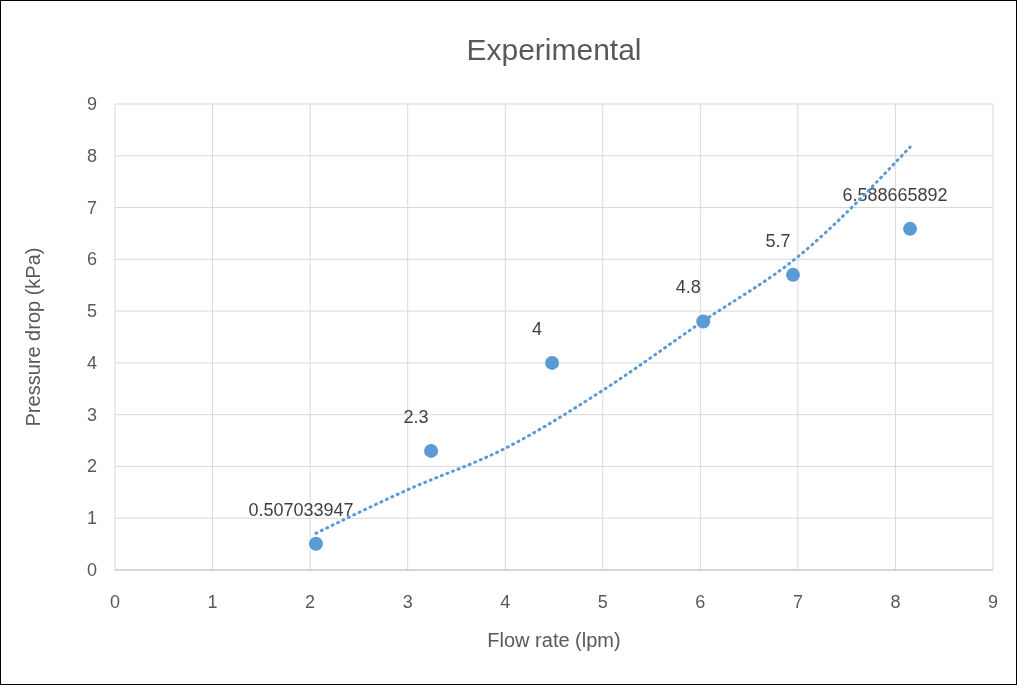 The image size is (1017, 685). Describe the element at coordinates (91, 207) in the screenshot. I see `y-tick-label: 7` at that location.